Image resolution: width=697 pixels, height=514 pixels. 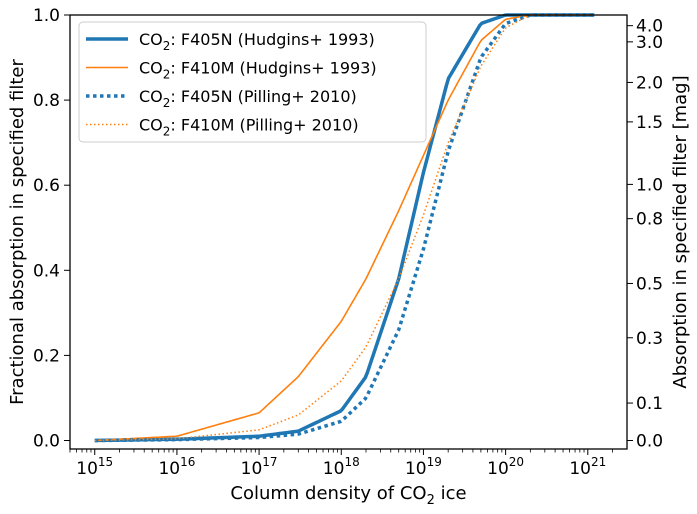 What do you see at coordinates (434, 462) in the screenshot?
I see `x-tick-exponent: 19` at bounding box center [434, 462].